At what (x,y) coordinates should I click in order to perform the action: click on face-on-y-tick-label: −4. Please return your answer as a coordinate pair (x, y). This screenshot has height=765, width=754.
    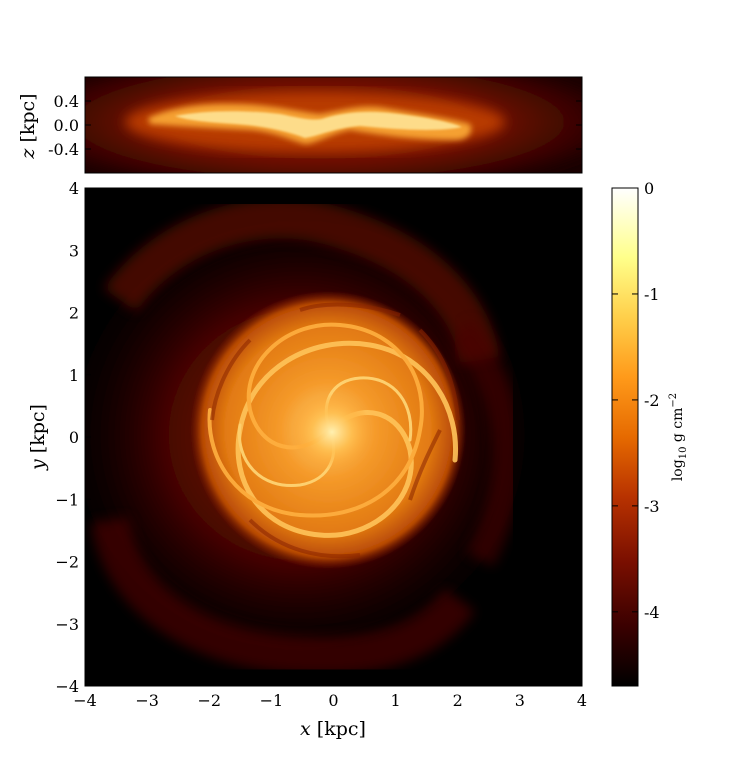
    Looking at the image, I should click on (67, 686).